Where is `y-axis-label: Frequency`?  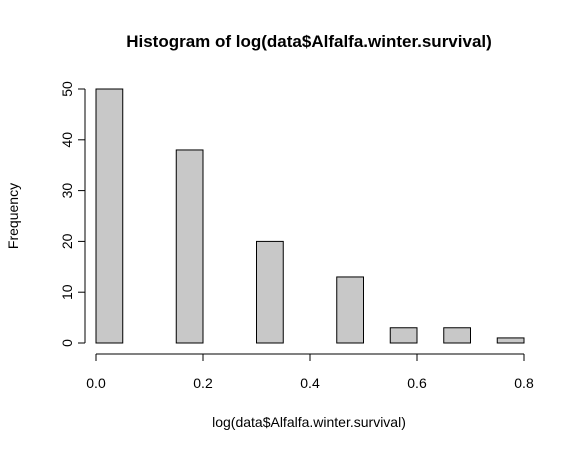
y-axis-label: Frequency is located at coordinates (13, 216).